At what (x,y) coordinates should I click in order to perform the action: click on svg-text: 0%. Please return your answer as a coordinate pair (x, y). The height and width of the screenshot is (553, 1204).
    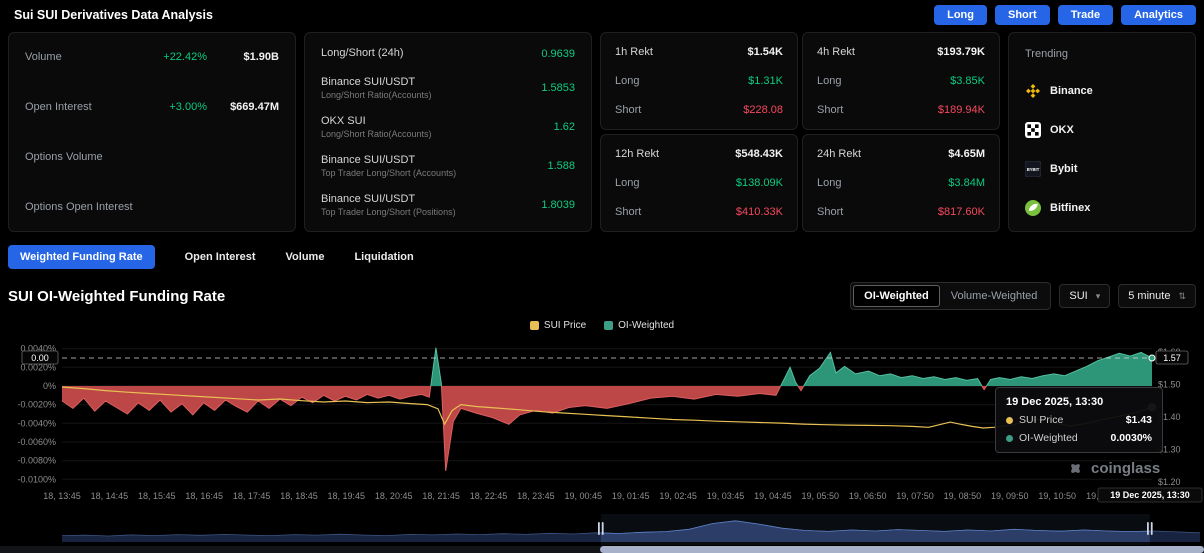
    Looking at the image, I should click on (49, 386).